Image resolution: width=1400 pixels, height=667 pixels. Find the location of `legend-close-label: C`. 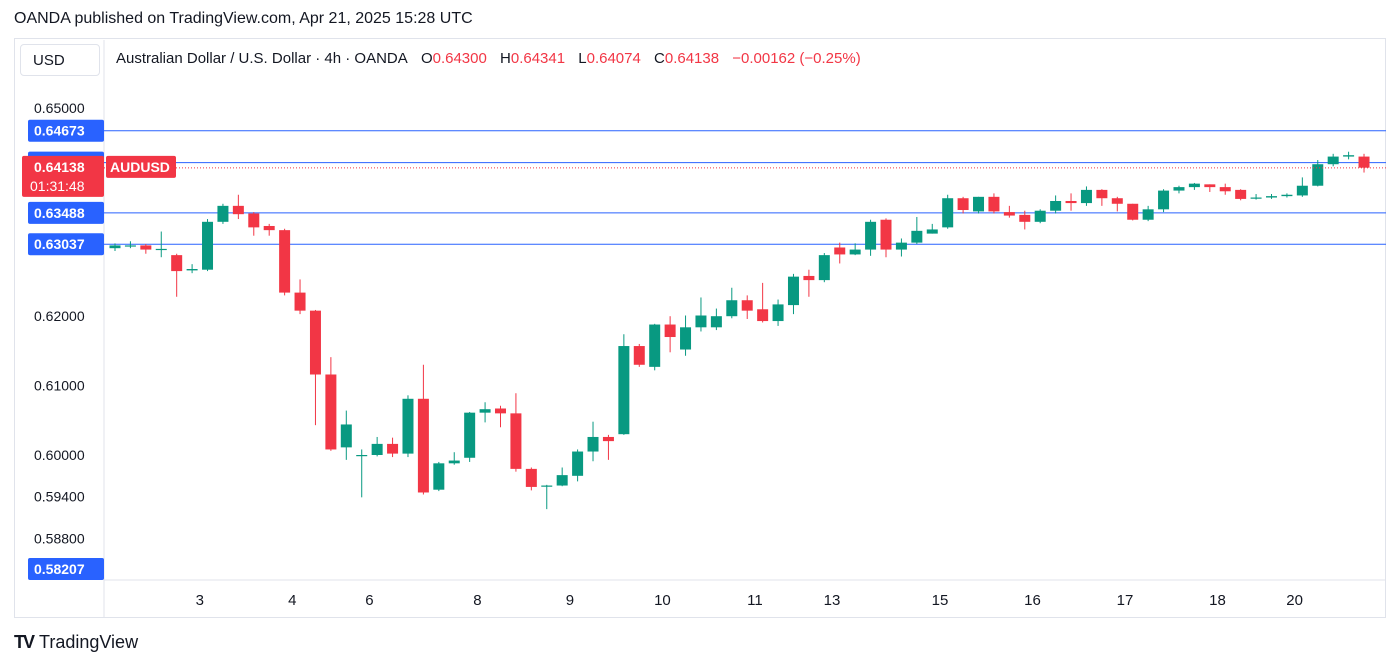

legend-close-label: C is located at coordinates (659, 58).